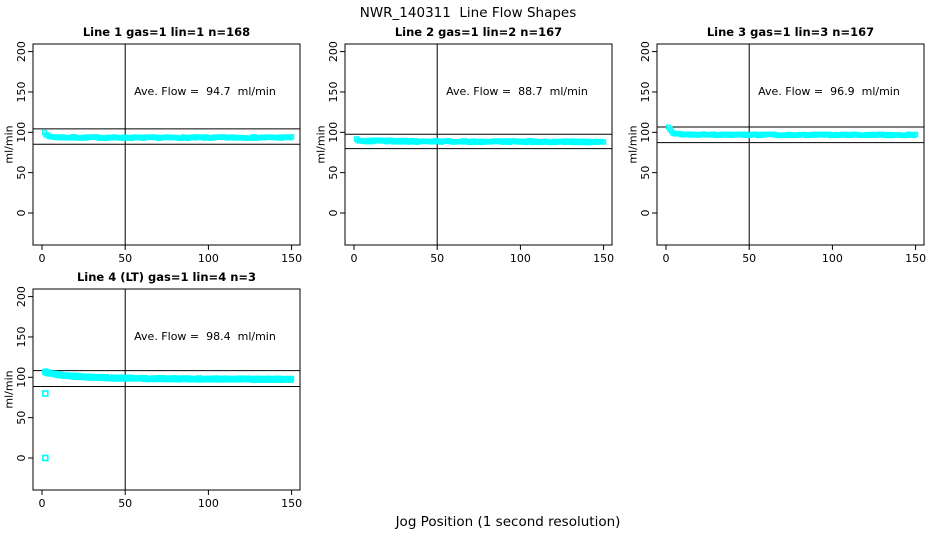 The image size is (936, 540). What do you see at coordinates (468, 13) in the screenshot?
I see `page-title: NWR_140311 Line Flow Shapes` at bounding box center [468, 13].